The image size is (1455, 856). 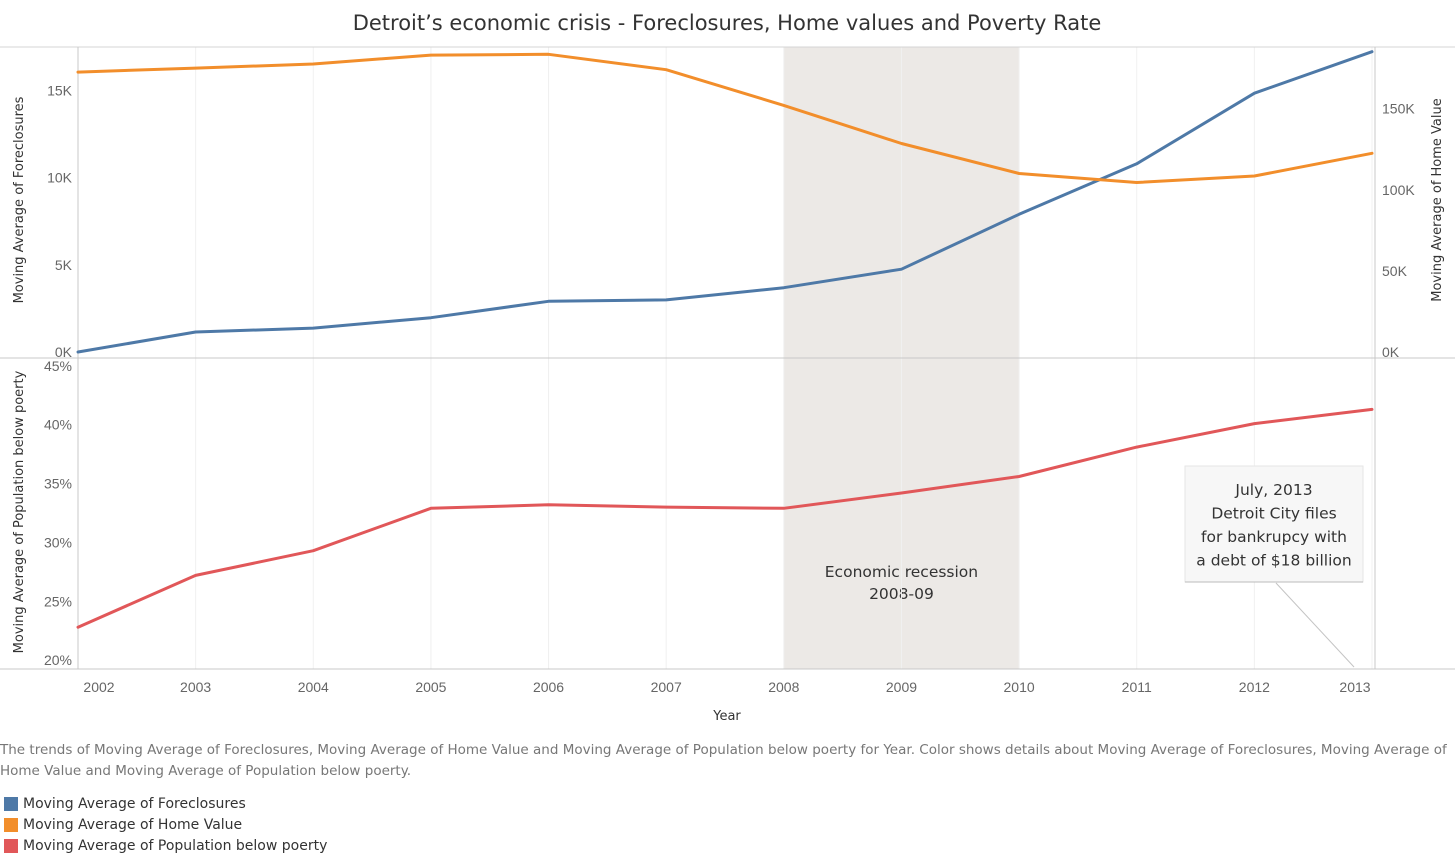 What do you see at coordinates (58, 542) in the screenshot?
I see `left-tick-bottom-2: 30%` at bounding box center [58, 542].